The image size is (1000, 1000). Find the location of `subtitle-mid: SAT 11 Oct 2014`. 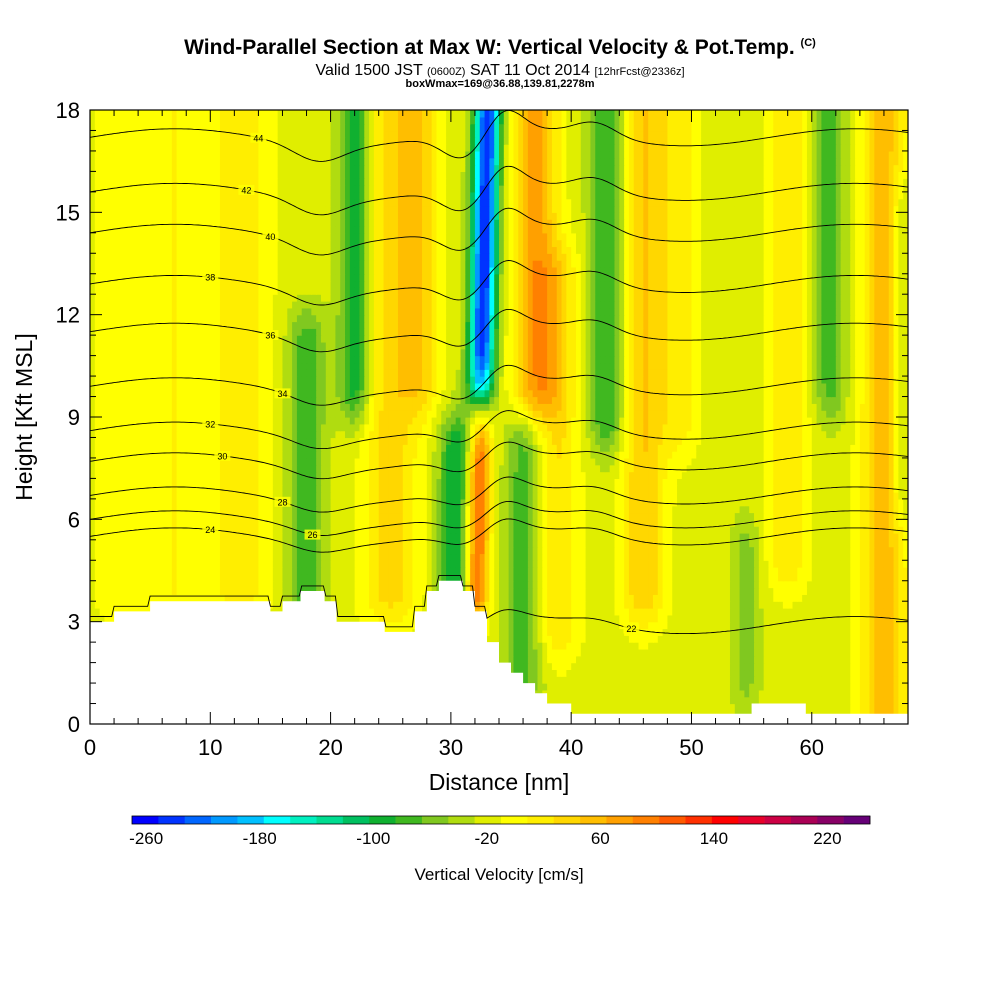

subtitle-mid: SAT 11 Oct 2014 is located at coordinates (530, 70).